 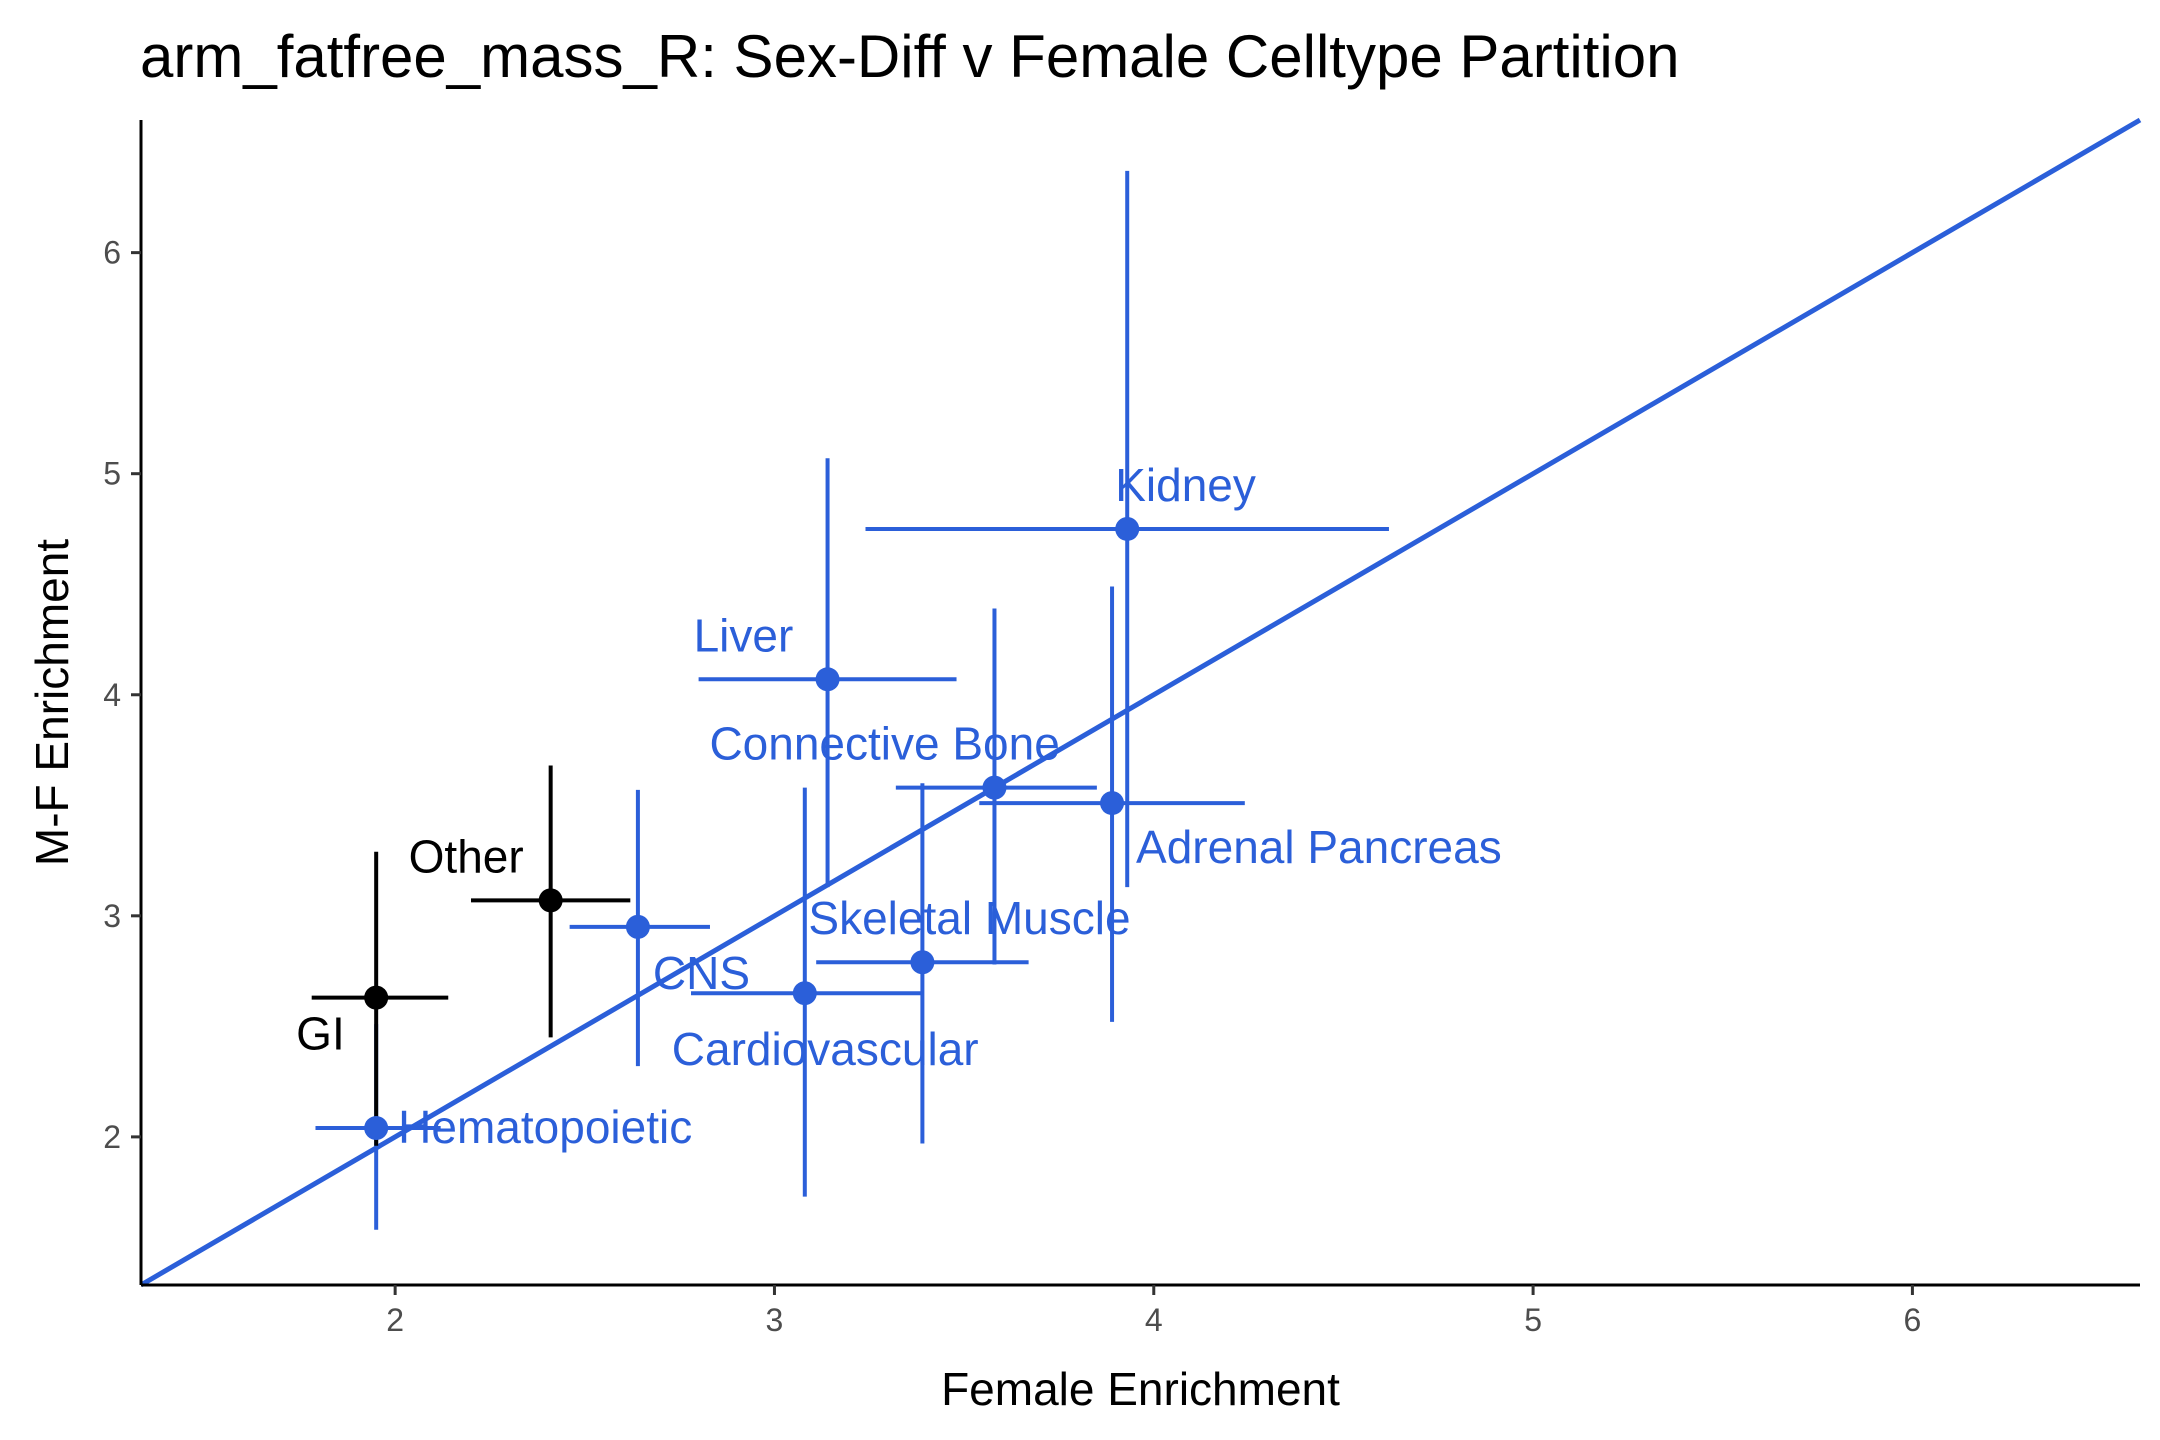 What do you see at coordinates (112, 695) in the screenshot?
I see `y-tick-label: 4` at bounding box center [112, 695].